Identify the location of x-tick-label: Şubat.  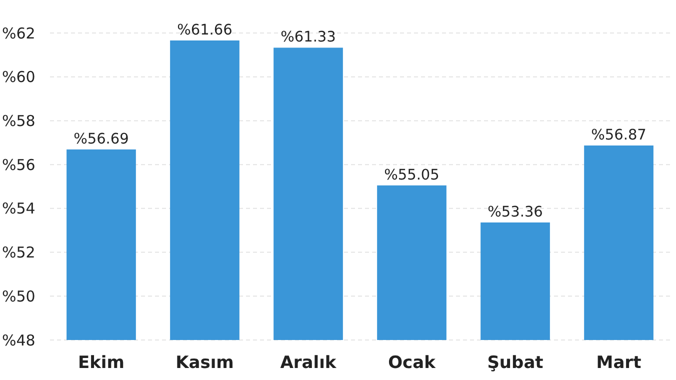
(515, 363).